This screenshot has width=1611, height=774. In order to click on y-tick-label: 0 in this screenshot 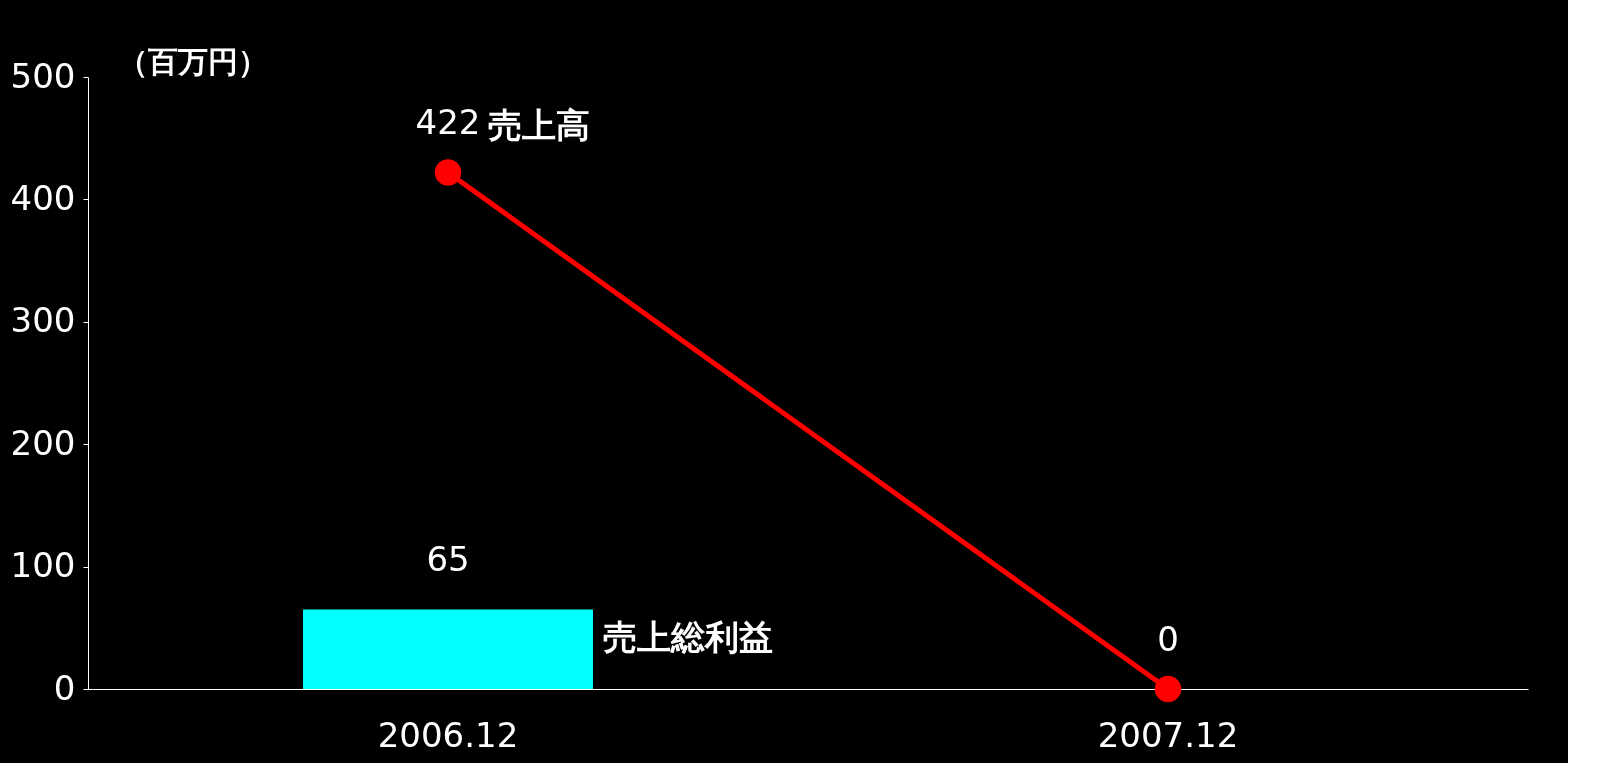, I will do `click(64, 687)`.